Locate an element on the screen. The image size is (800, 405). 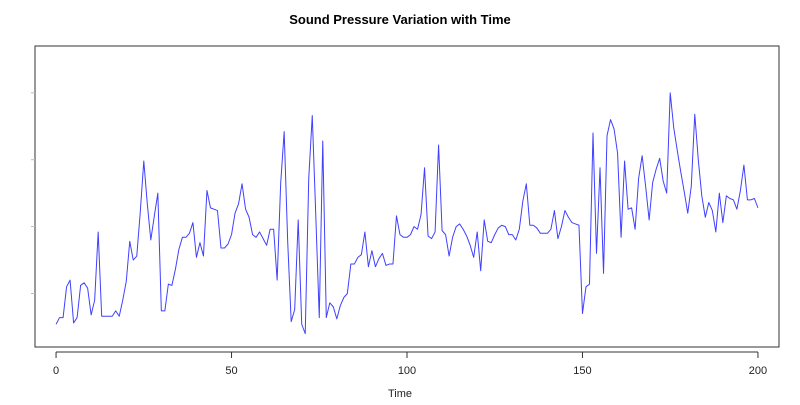
x-tick-label: 50 is located at coordinates (231, 371).